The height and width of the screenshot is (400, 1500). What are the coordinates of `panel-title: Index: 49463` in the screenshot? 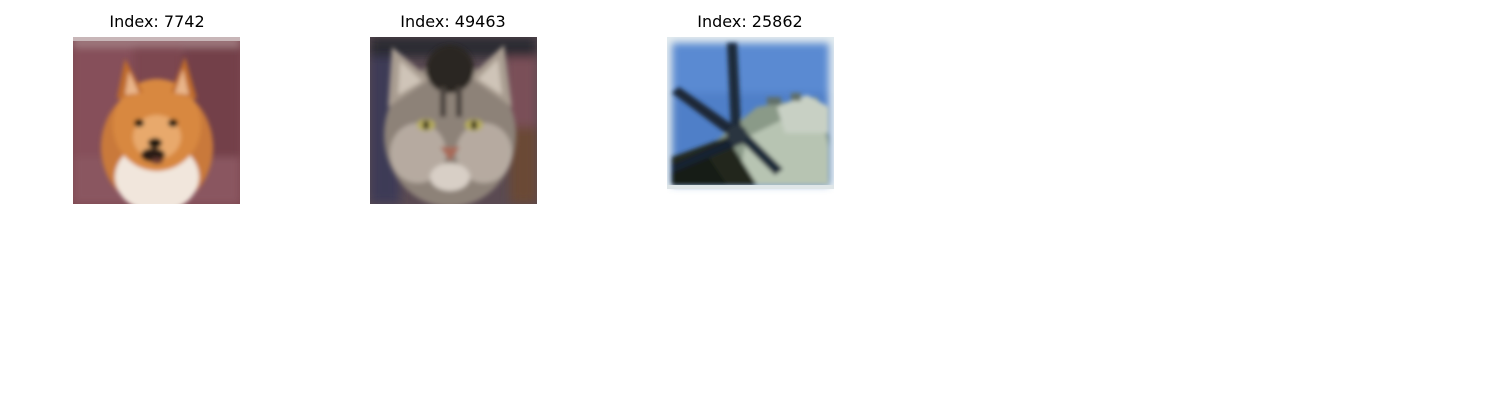 It's located at (453, 21).